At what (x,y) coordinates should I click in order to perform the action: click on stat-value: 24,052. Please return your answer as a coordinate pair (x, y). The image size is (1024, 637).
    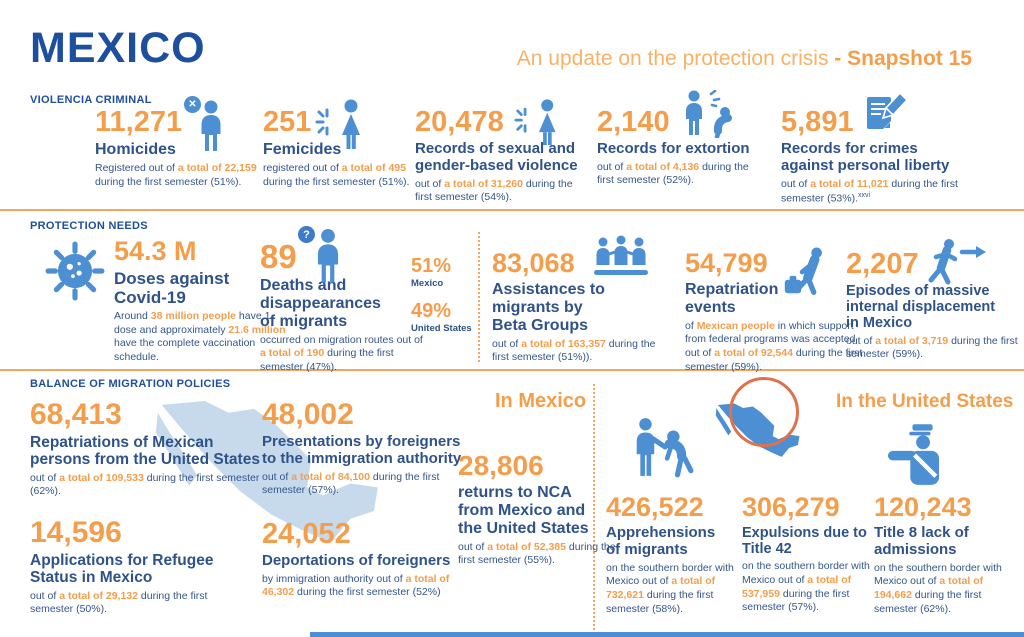
    Looking at the image, I should click on (306, 534).